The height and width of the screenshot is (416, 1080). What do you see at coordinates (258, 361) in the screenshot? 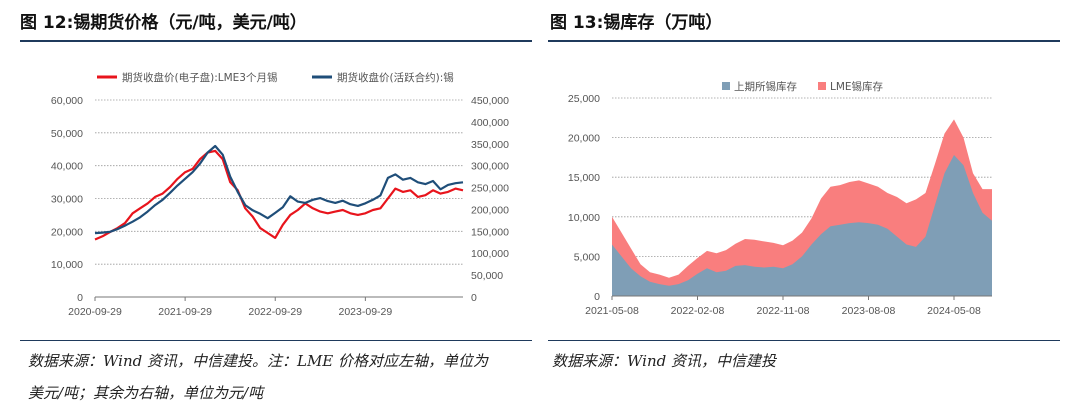
I see `left-source-line-1: 数据来源：Wind 资讯，中信建投。注：LME 价格对应左轴，单位为` at bounding box center [258, 361].